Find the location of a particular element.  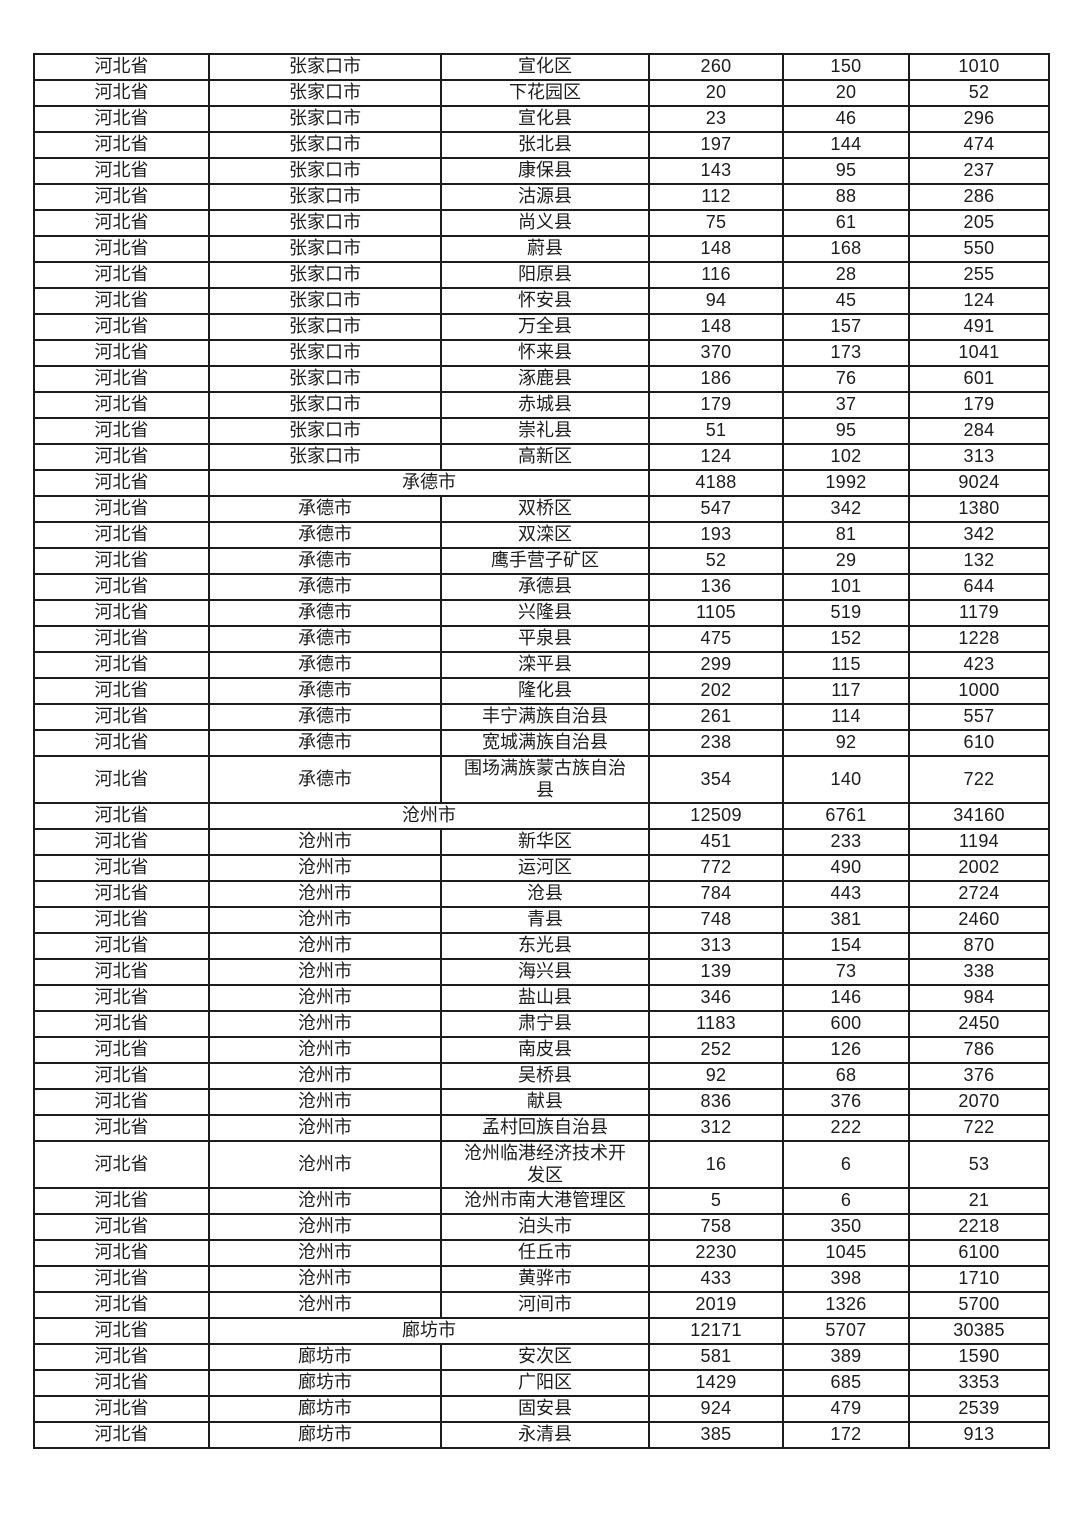

value-cell: 443 is located at coordinates (846, 894).